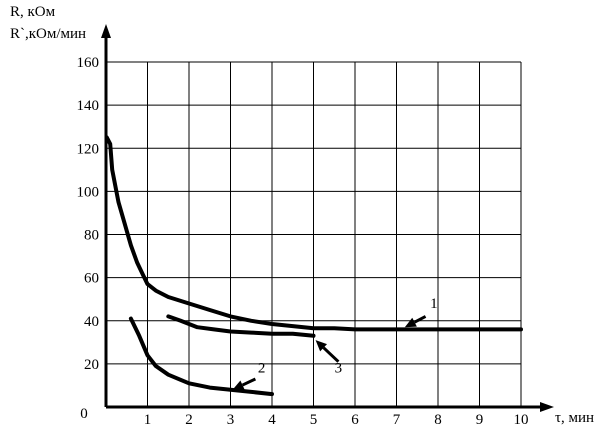 This screenshot has width=600, height=429. Describe the element at coordinates (434, 304) in the screenshot. I see `annotation-label-1: 1` at that location.